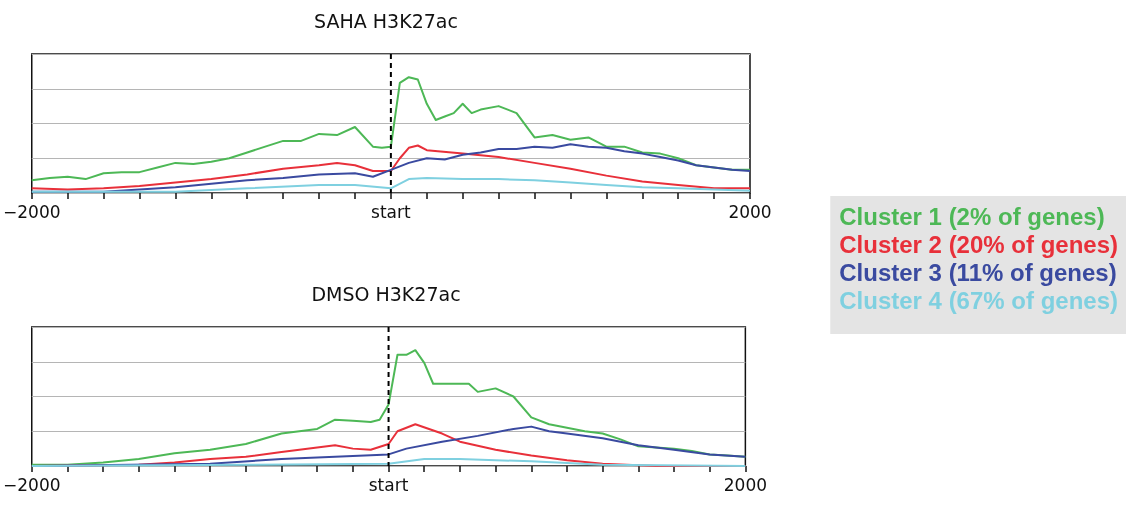  Describe the element at coordinates (979, 300) in the screenshot. I see `text: Cluster 4 (67% of genes)` at that location.